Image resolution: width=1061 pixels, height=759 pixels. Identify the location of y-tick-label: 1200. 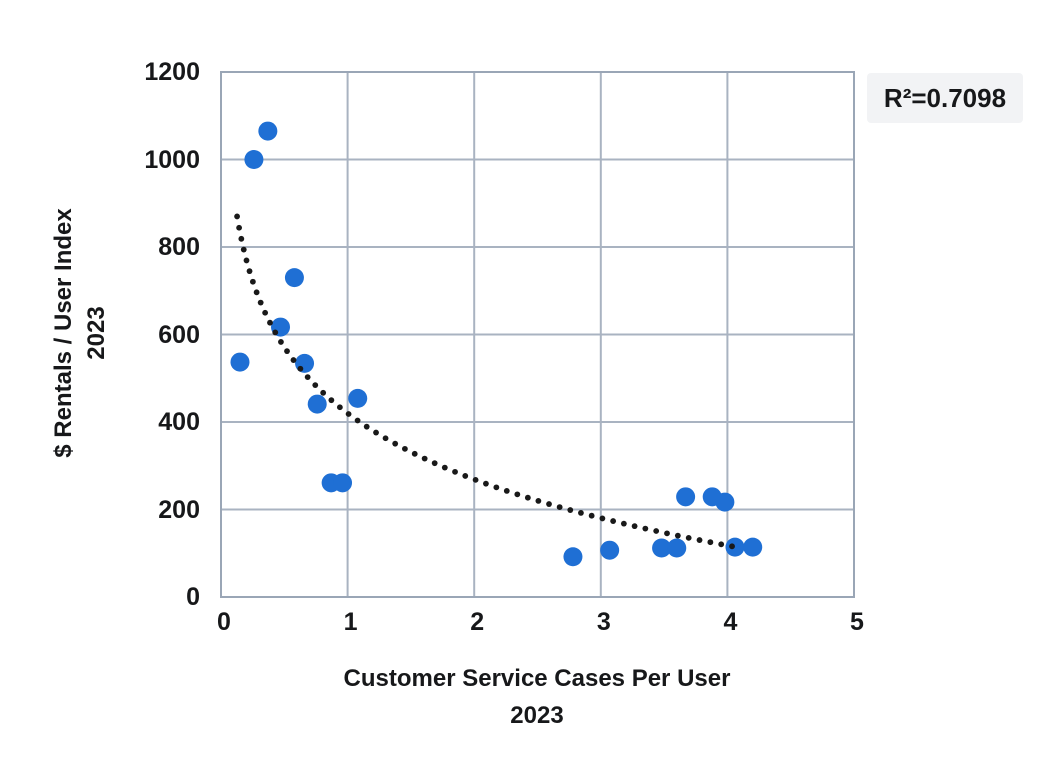
(172, 72).